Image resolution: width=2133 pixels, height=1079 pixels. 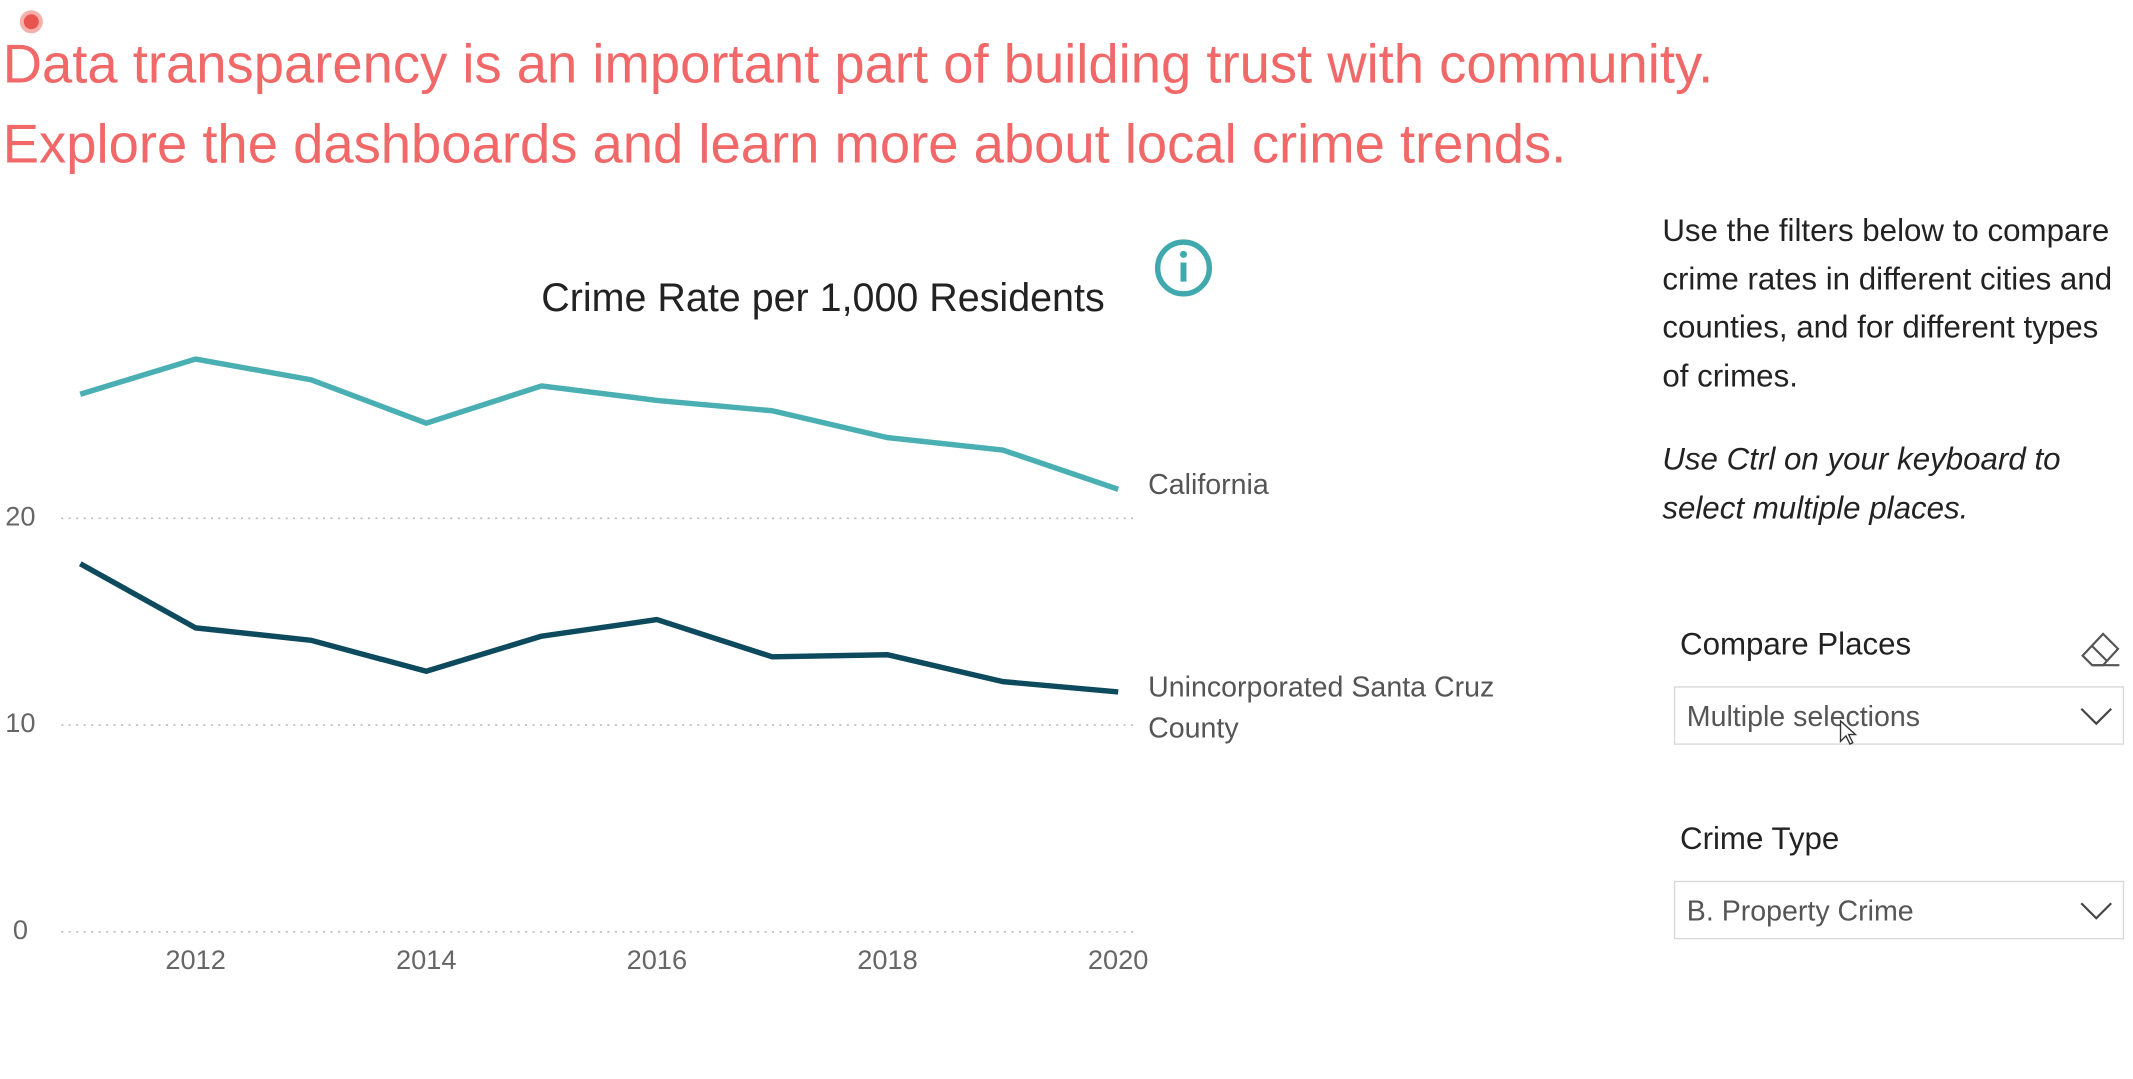 I want to click on y-tick-label: 10, so click(x=20, y=722).